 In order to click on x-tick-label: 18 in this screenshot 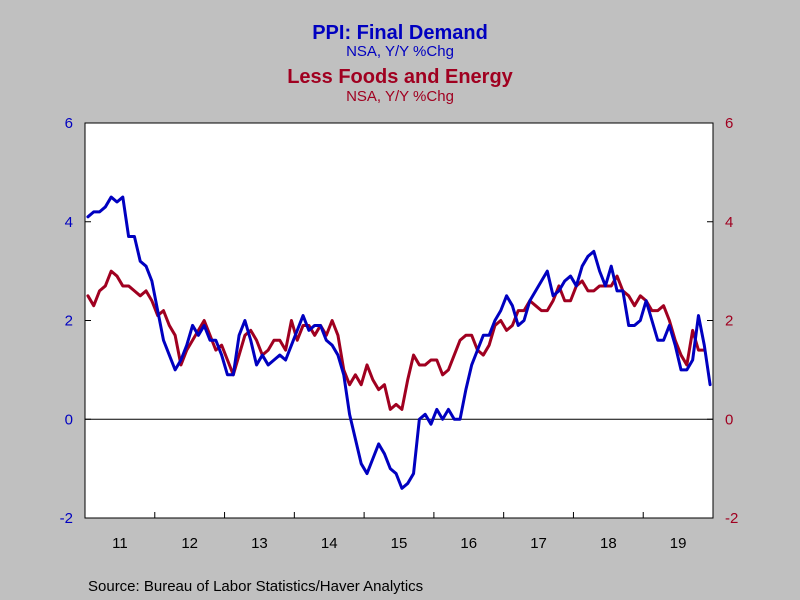, I will do `click(608, 543)`.